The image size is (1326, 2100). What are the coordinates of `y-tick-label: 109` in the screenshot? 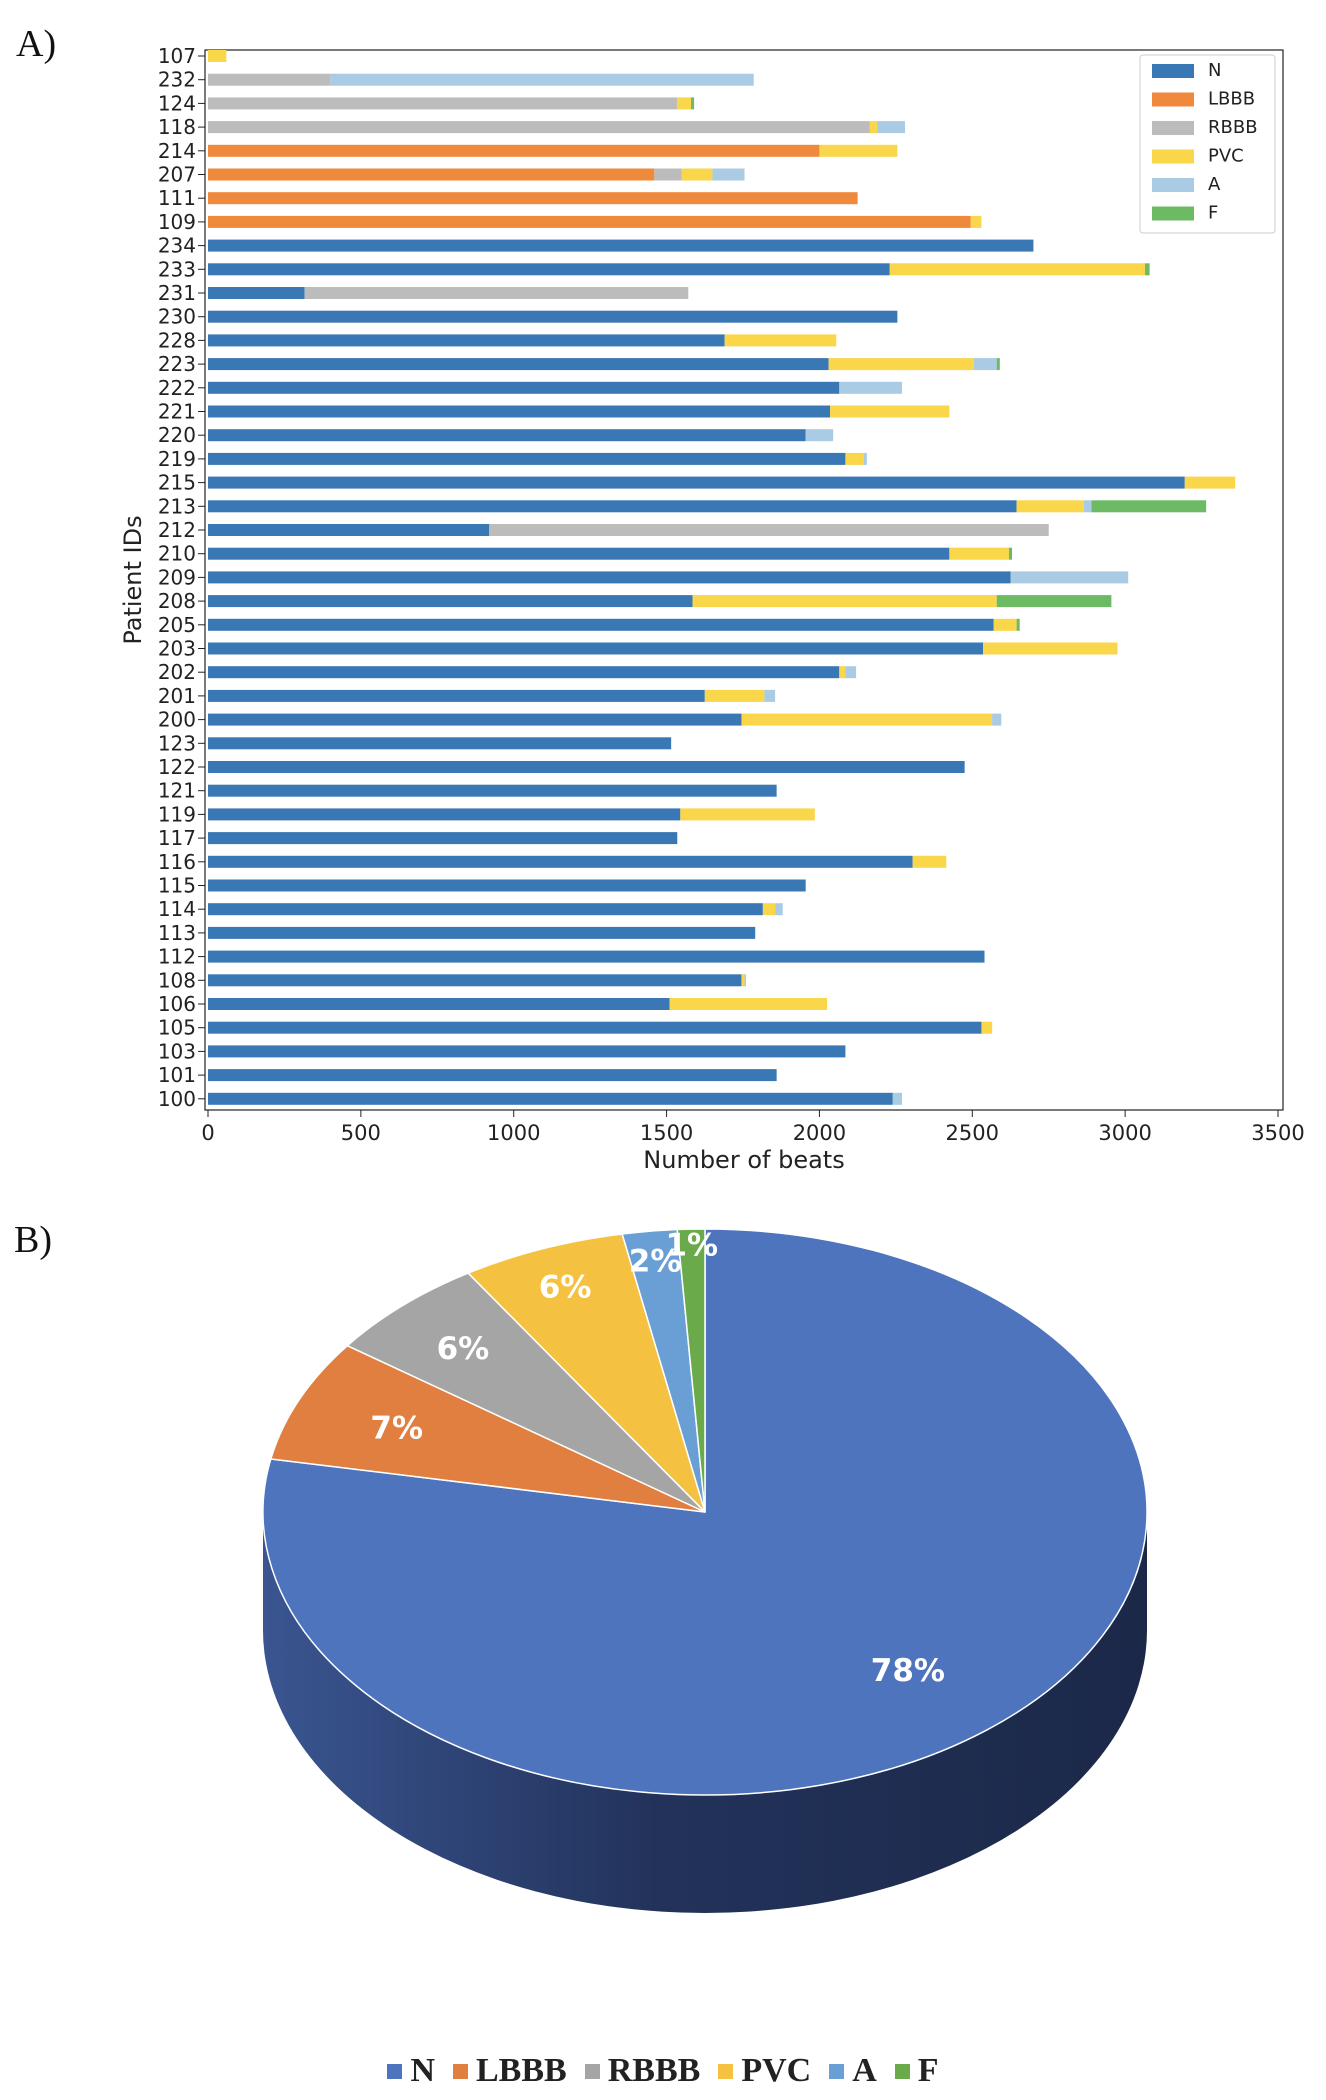 It's located at (177, 222).